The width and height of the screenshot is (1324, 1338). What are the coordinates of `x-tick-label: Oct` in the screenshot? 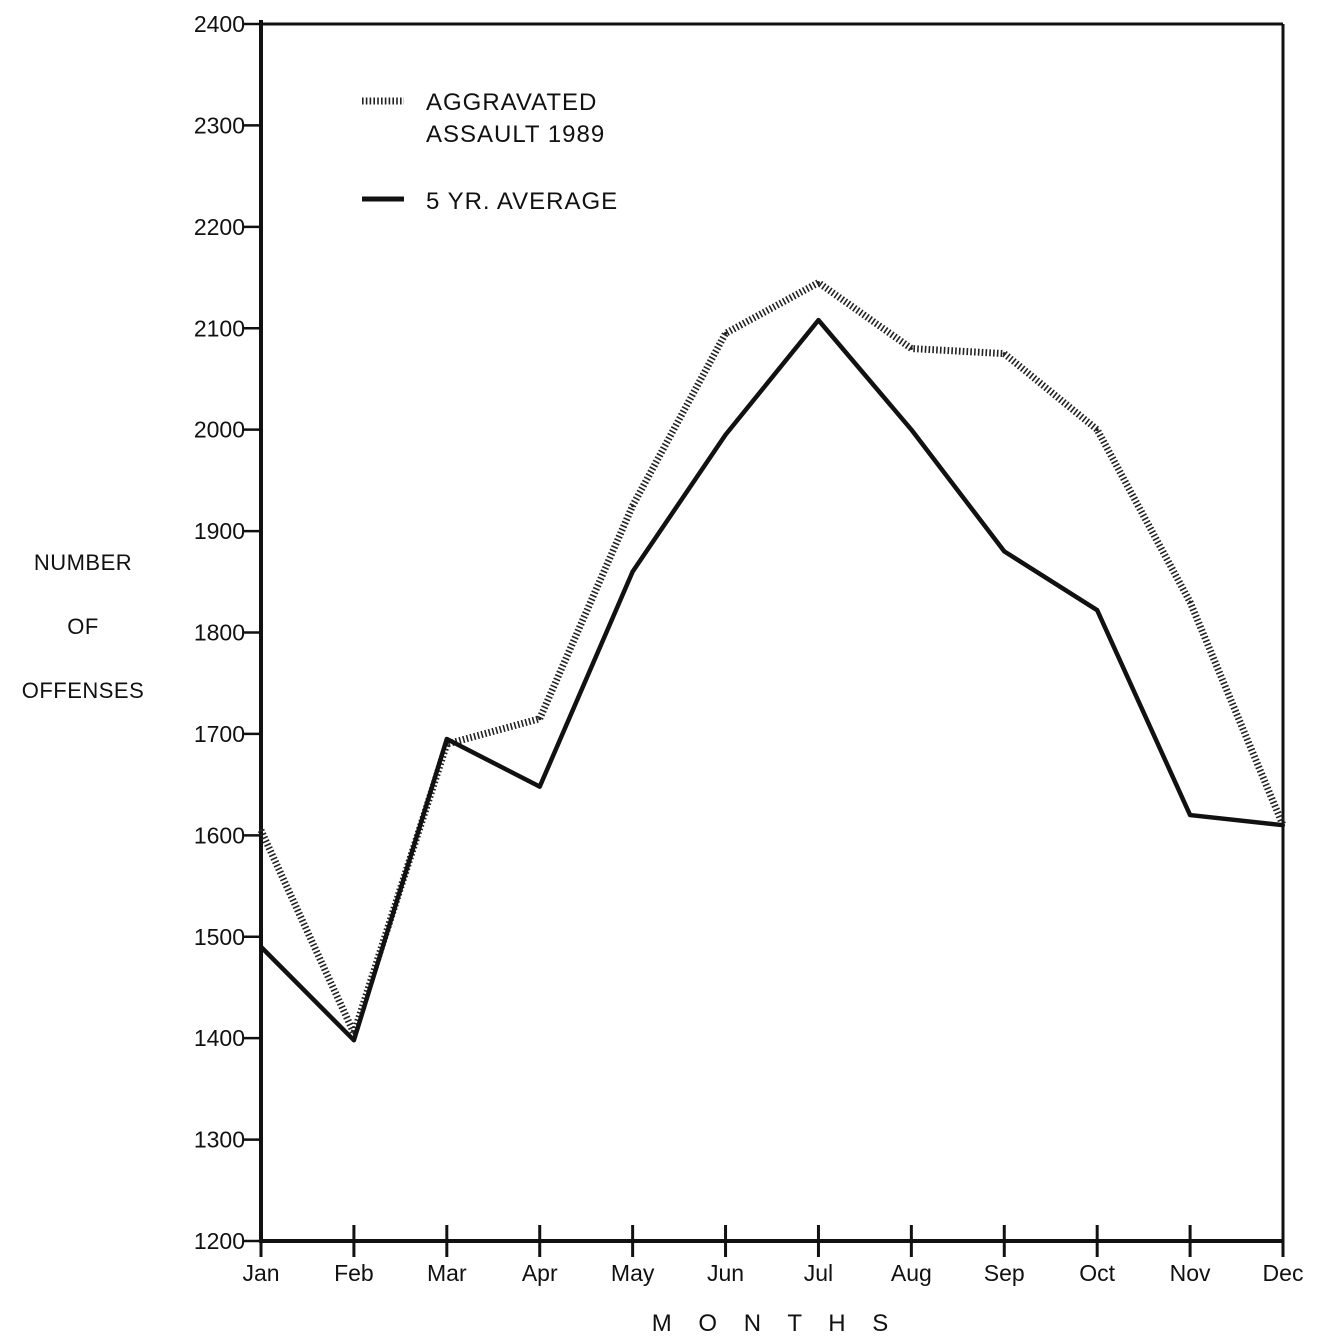 It's located at (1097, 1273).